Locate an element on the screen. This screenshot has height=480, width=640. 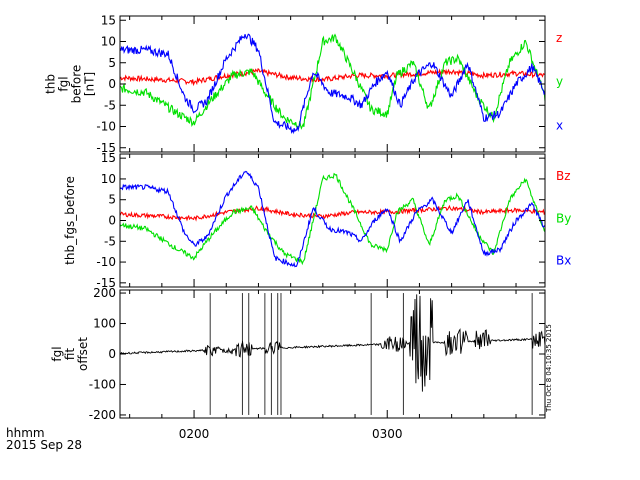
series-line-By is located at coordinates (332, 219).